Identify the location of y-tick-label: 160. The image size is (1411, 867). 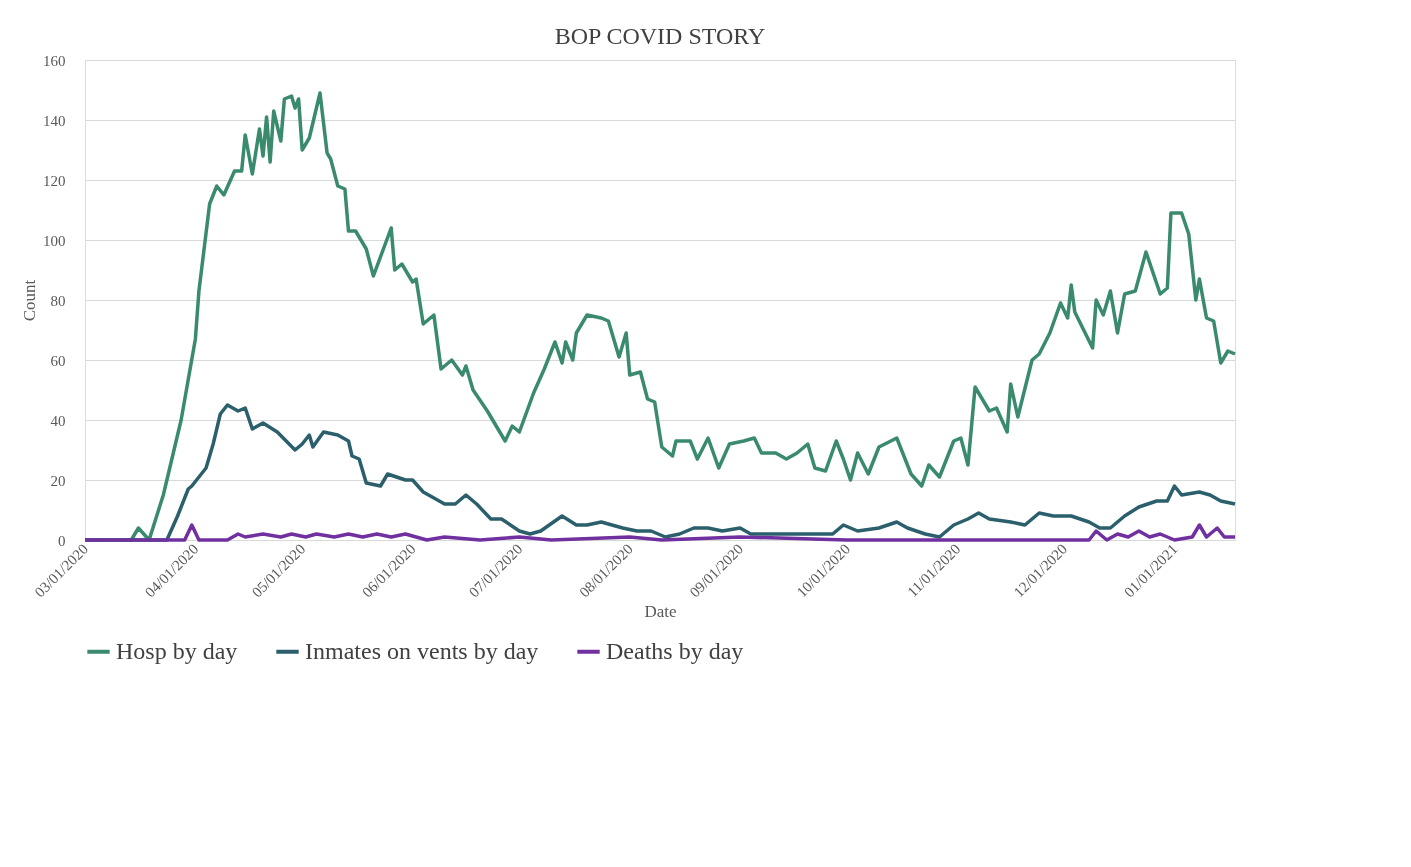
(54, 60).